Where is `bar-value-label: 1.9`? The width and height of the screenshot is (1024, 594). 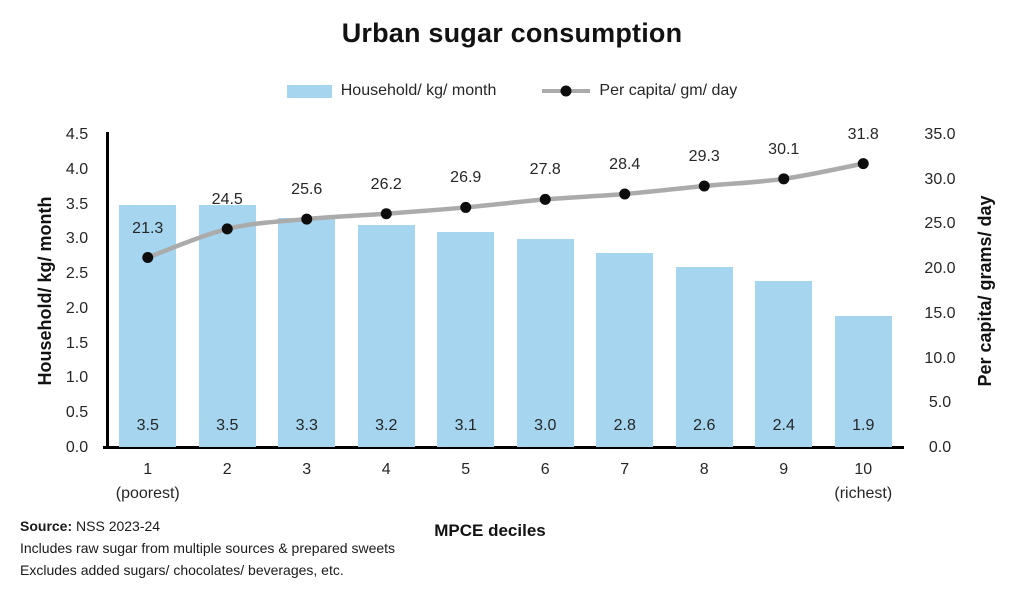
bar-value-label: 1.9 is located at coordinates (863, 425).